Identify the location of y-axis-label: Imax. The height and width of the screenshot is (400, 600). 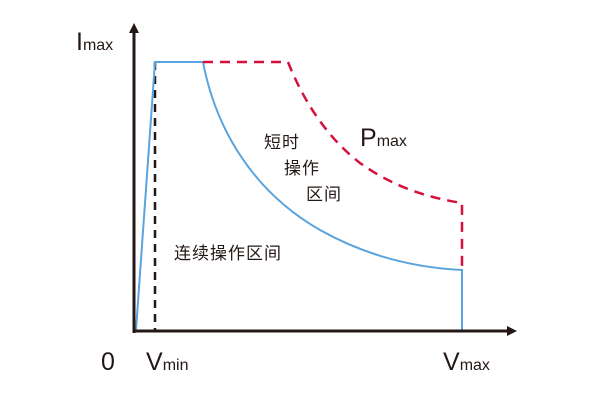
(94, 42).